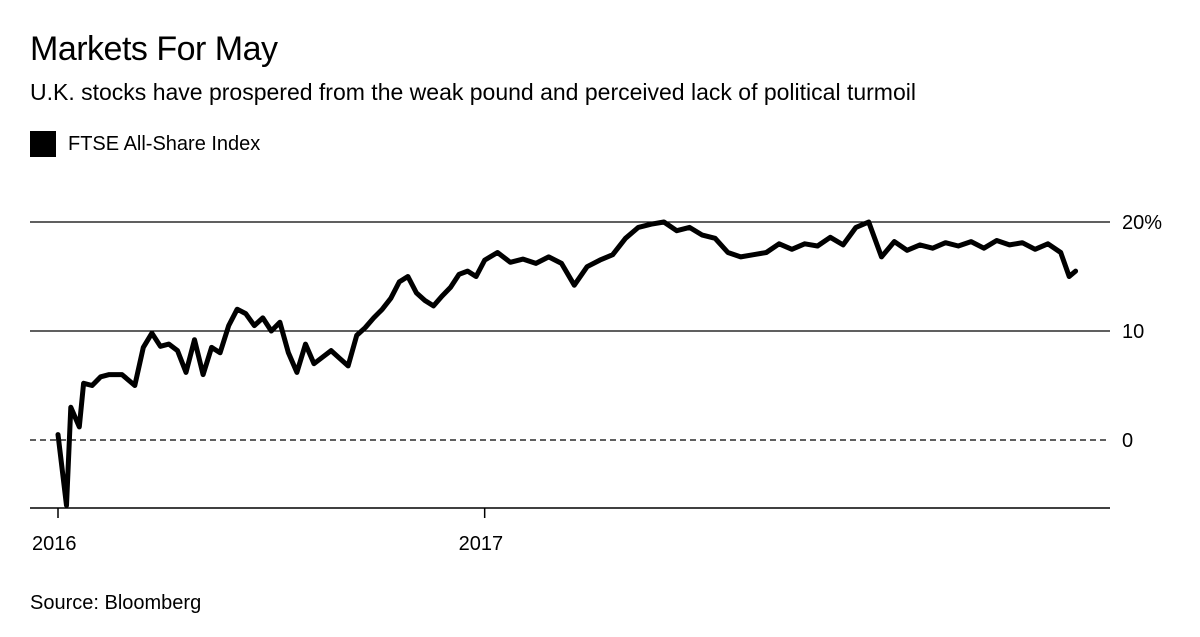  Describe the element at coordinates (1127, 441) in the screenshot. I see `y-tick-label: 0` at that location.